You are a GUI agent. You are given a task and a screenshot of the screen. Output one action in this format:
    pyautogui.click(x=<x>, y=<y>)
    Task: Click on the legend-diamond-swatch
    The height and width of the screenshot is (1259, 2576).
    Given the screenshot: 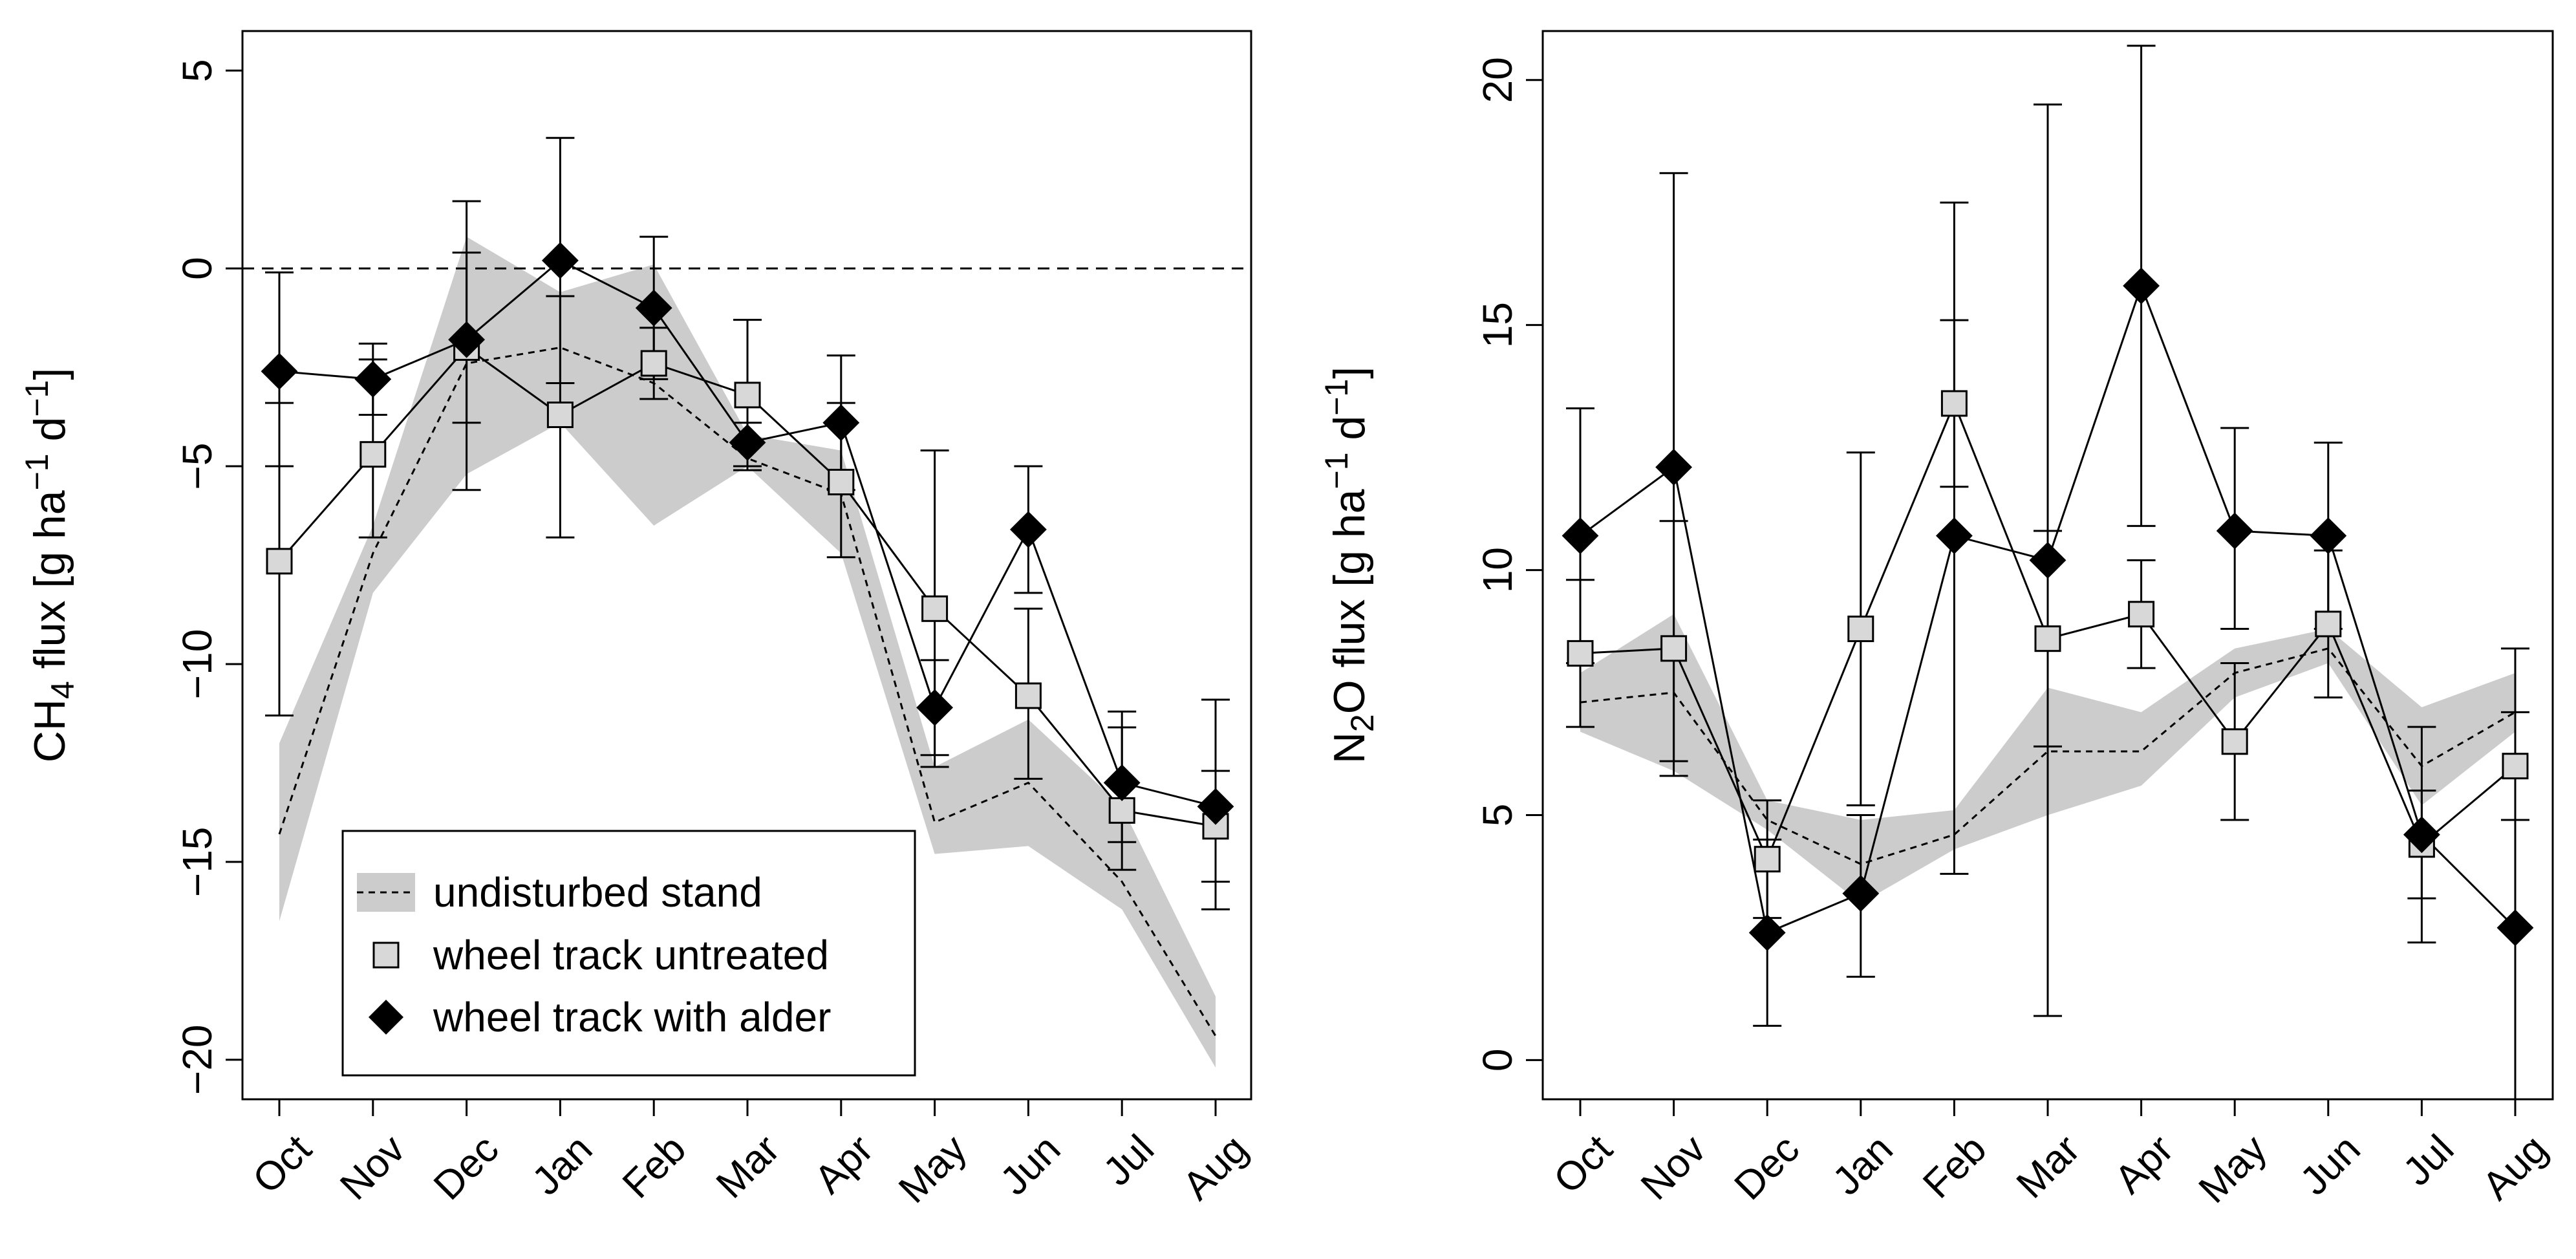 What is the action you would take?
    pyautogui.click(x=386, y=1018)
    